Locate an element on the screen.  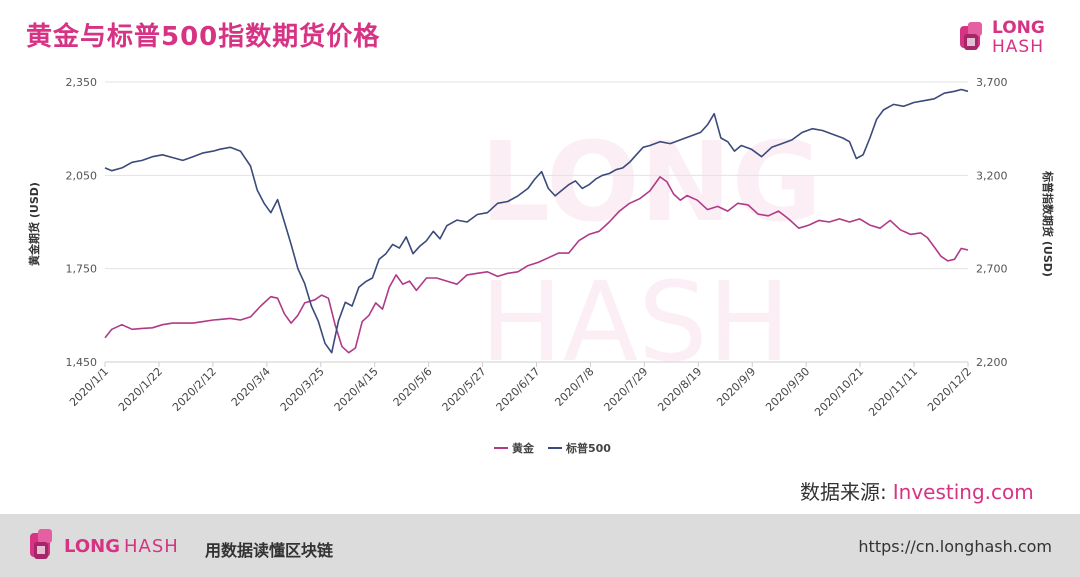
x-tick-label: 2020/12/2 is located at coordinates (949, 389).